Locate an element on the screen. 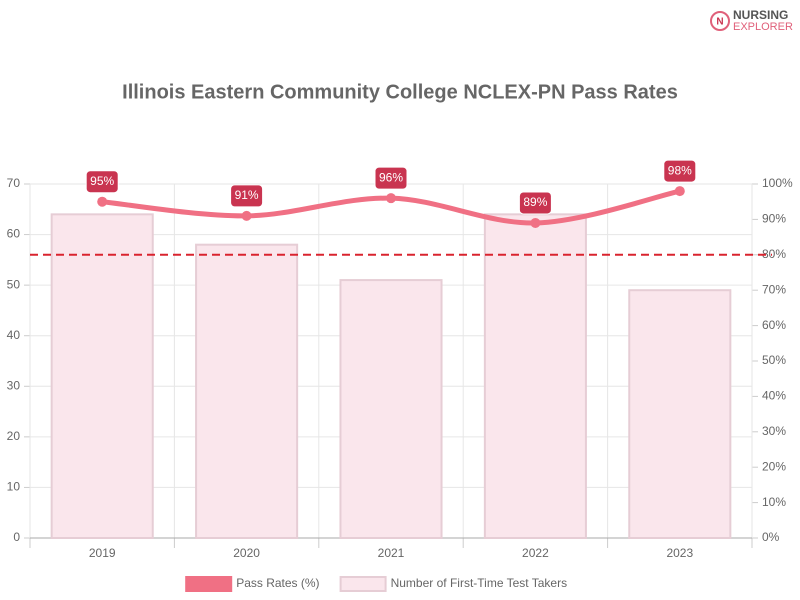 This screenshot has height=600, width=800. data-label: 89% is located at coordinates (535, 202).